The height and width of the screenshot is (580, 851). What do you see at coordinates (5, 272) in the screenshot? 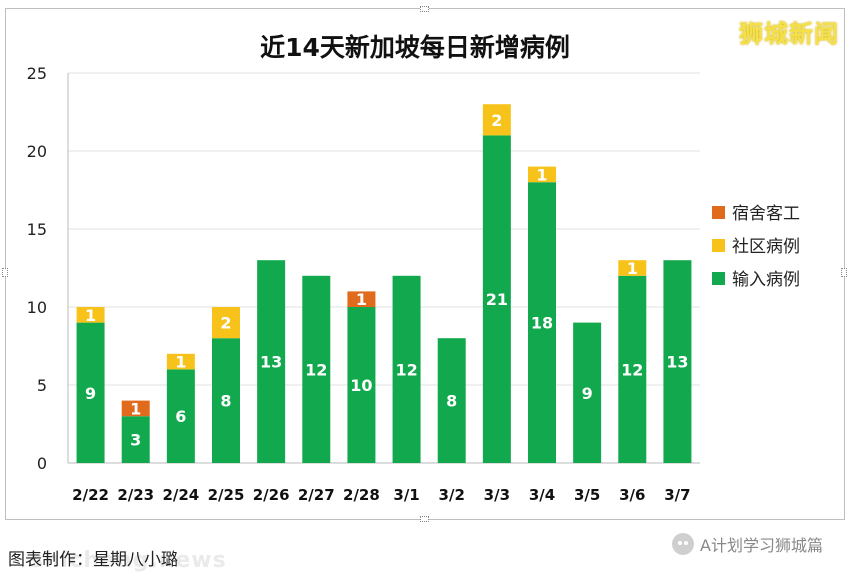
I see `resize-handle-left` at bounding box center [5, 272].